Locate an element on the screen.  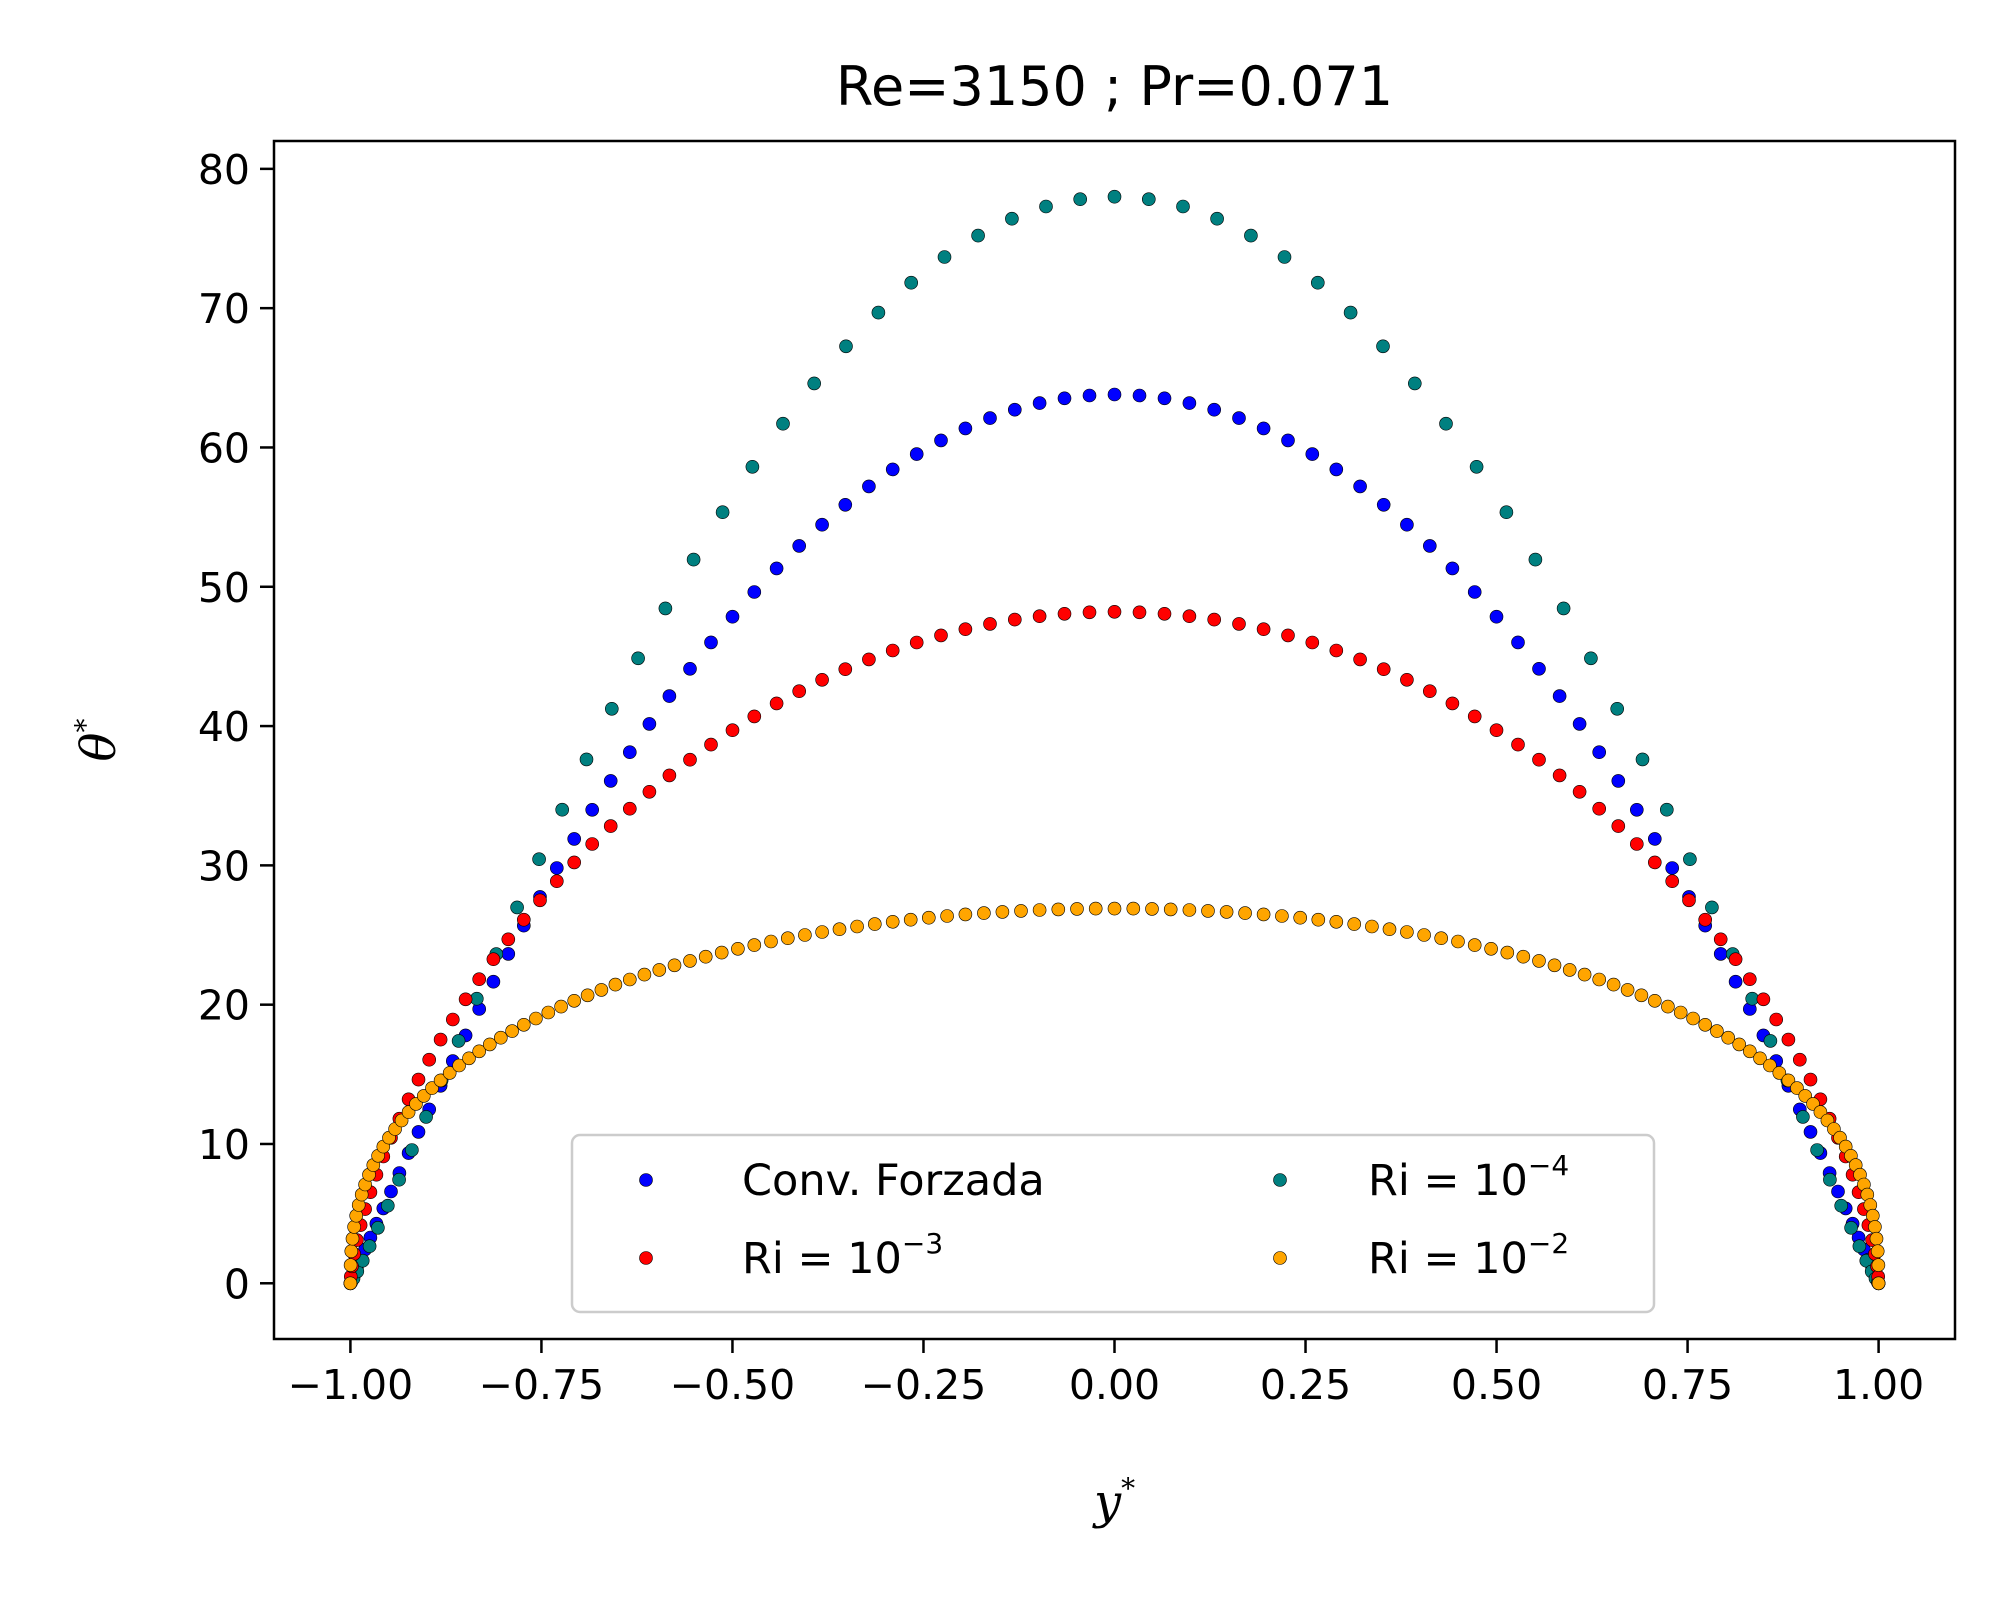
legend-label: Ri = 10−3 is located at coordinates (842, 1255).